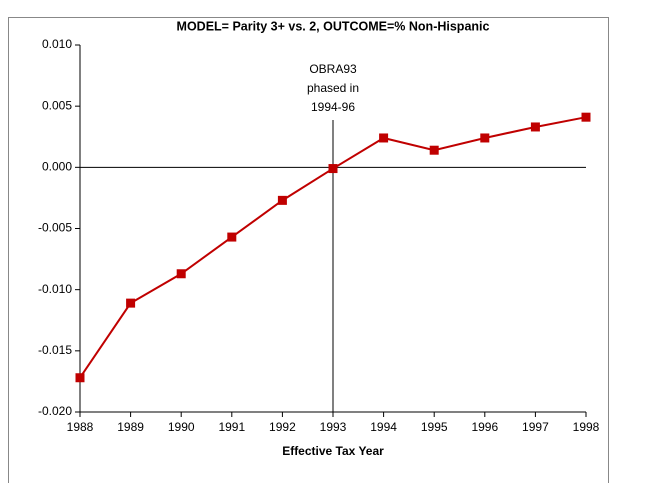 This screenshot has width=658, height=483. What do you see at coordinates (55, 350) in the screenshot?
I see `y-tick-label: -0.015` at bounding box center [55, 350].